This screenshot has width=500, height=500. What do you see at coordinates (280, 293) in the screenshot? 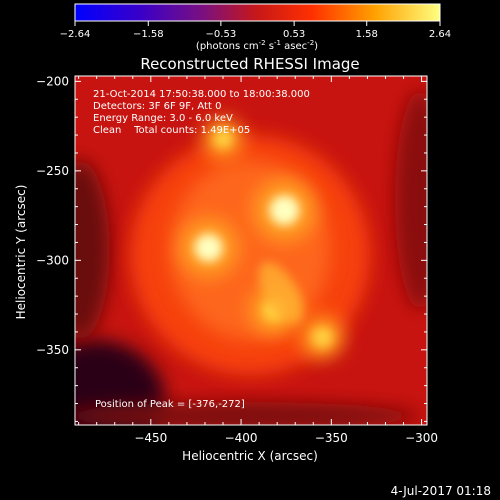
I see `source-ridge` at bounding box center [280, 293].